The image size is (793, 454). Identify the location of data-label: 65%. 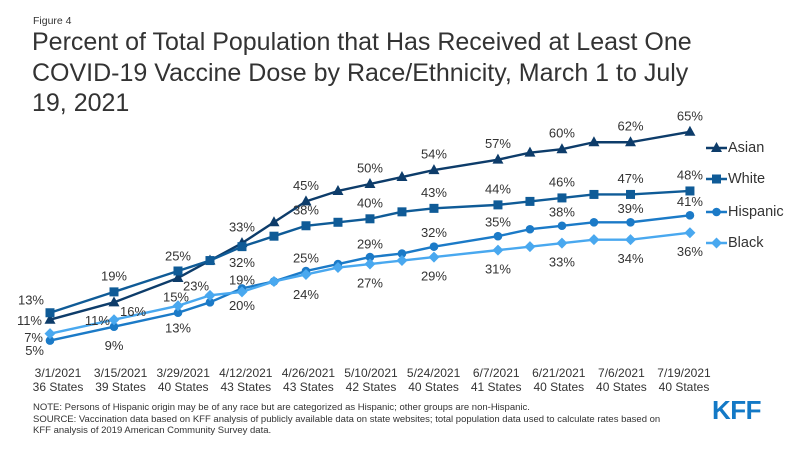
(690, 115).